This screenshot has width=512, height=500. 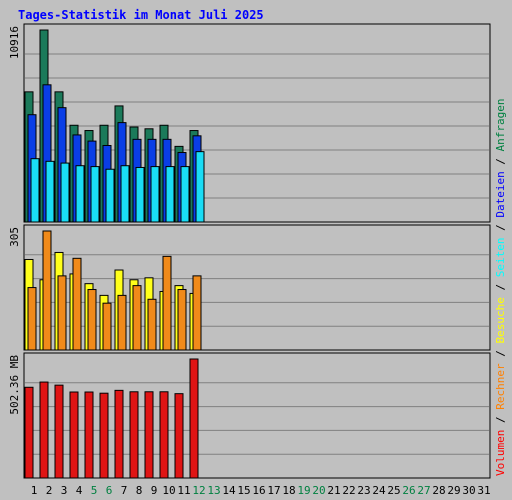 I want to click on x-tick-label-day-13: 13, so click(x=213, y=490).